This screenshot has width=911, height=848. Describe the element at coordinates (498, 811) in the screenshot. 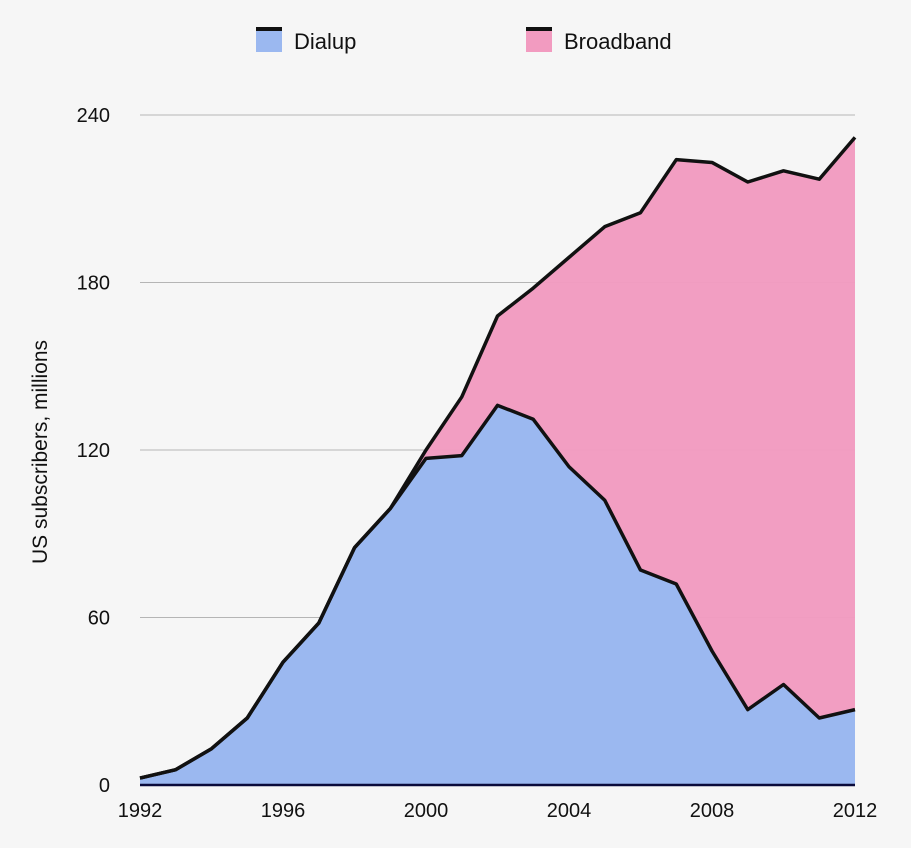

I see `x-axis-ticks: 1992 1996 2000 2004 2008 2012` at that location.